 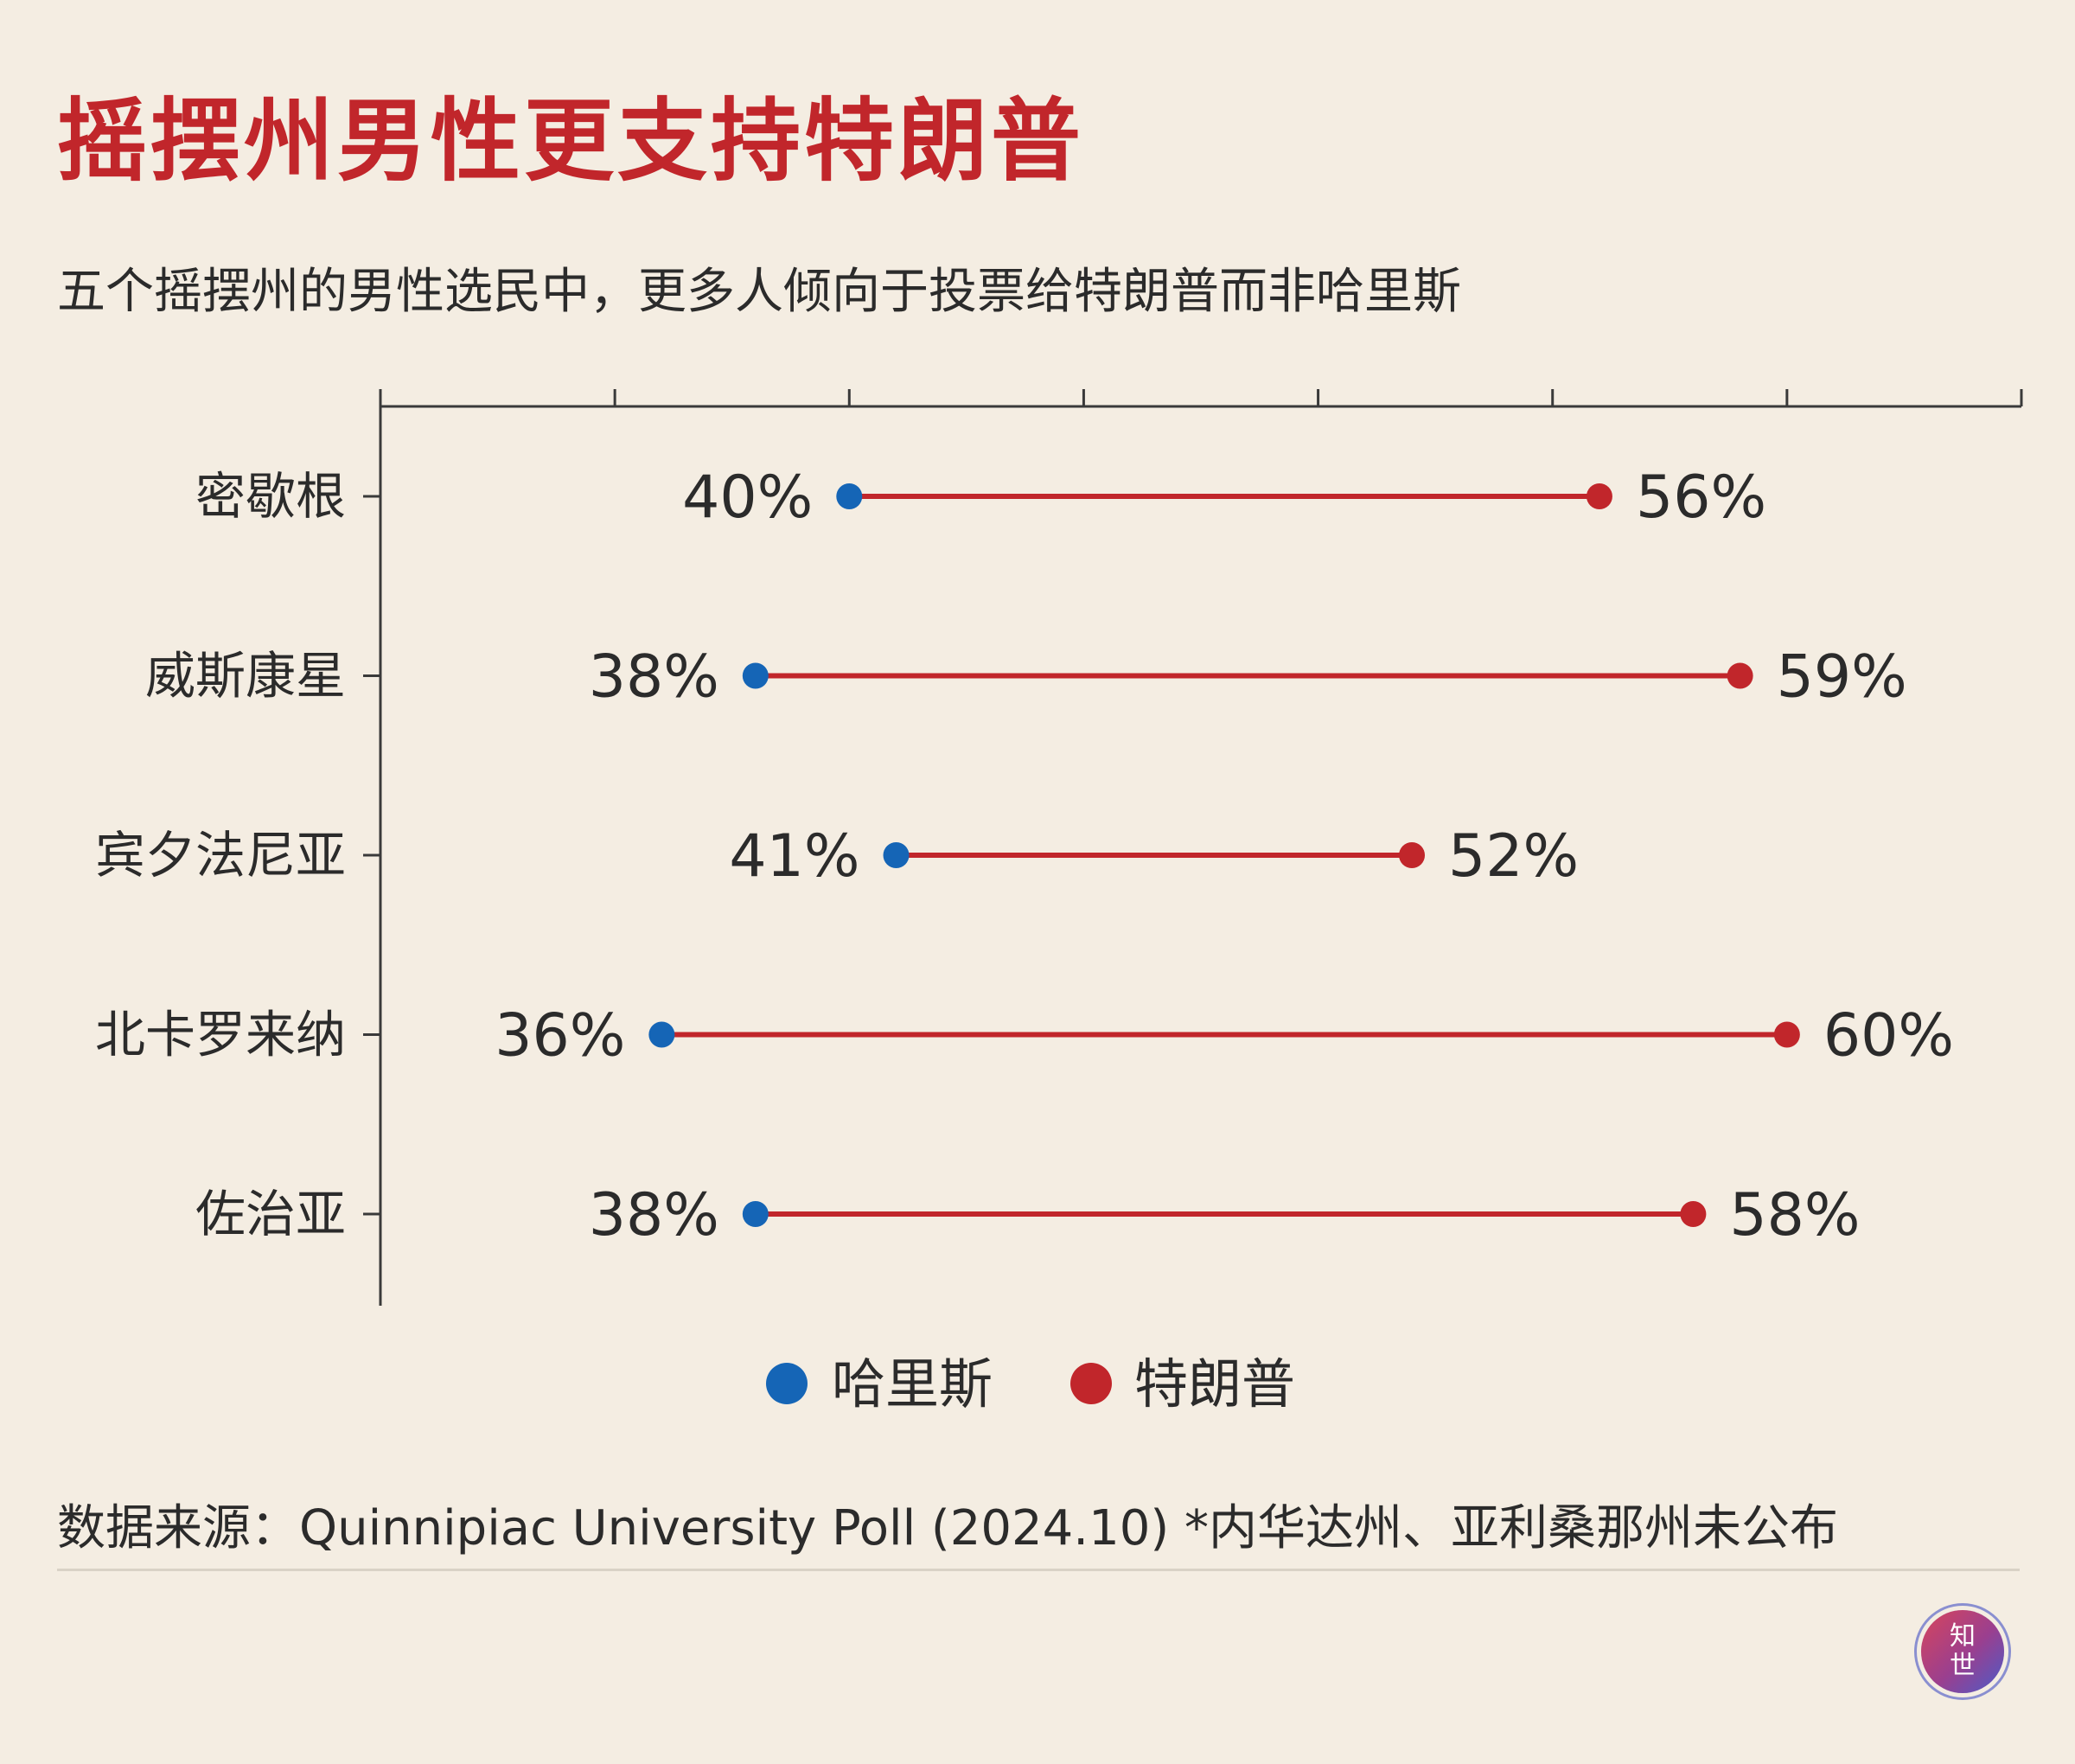 I want to click on trump-value-label: 56%, so click(x=1701, y=497).